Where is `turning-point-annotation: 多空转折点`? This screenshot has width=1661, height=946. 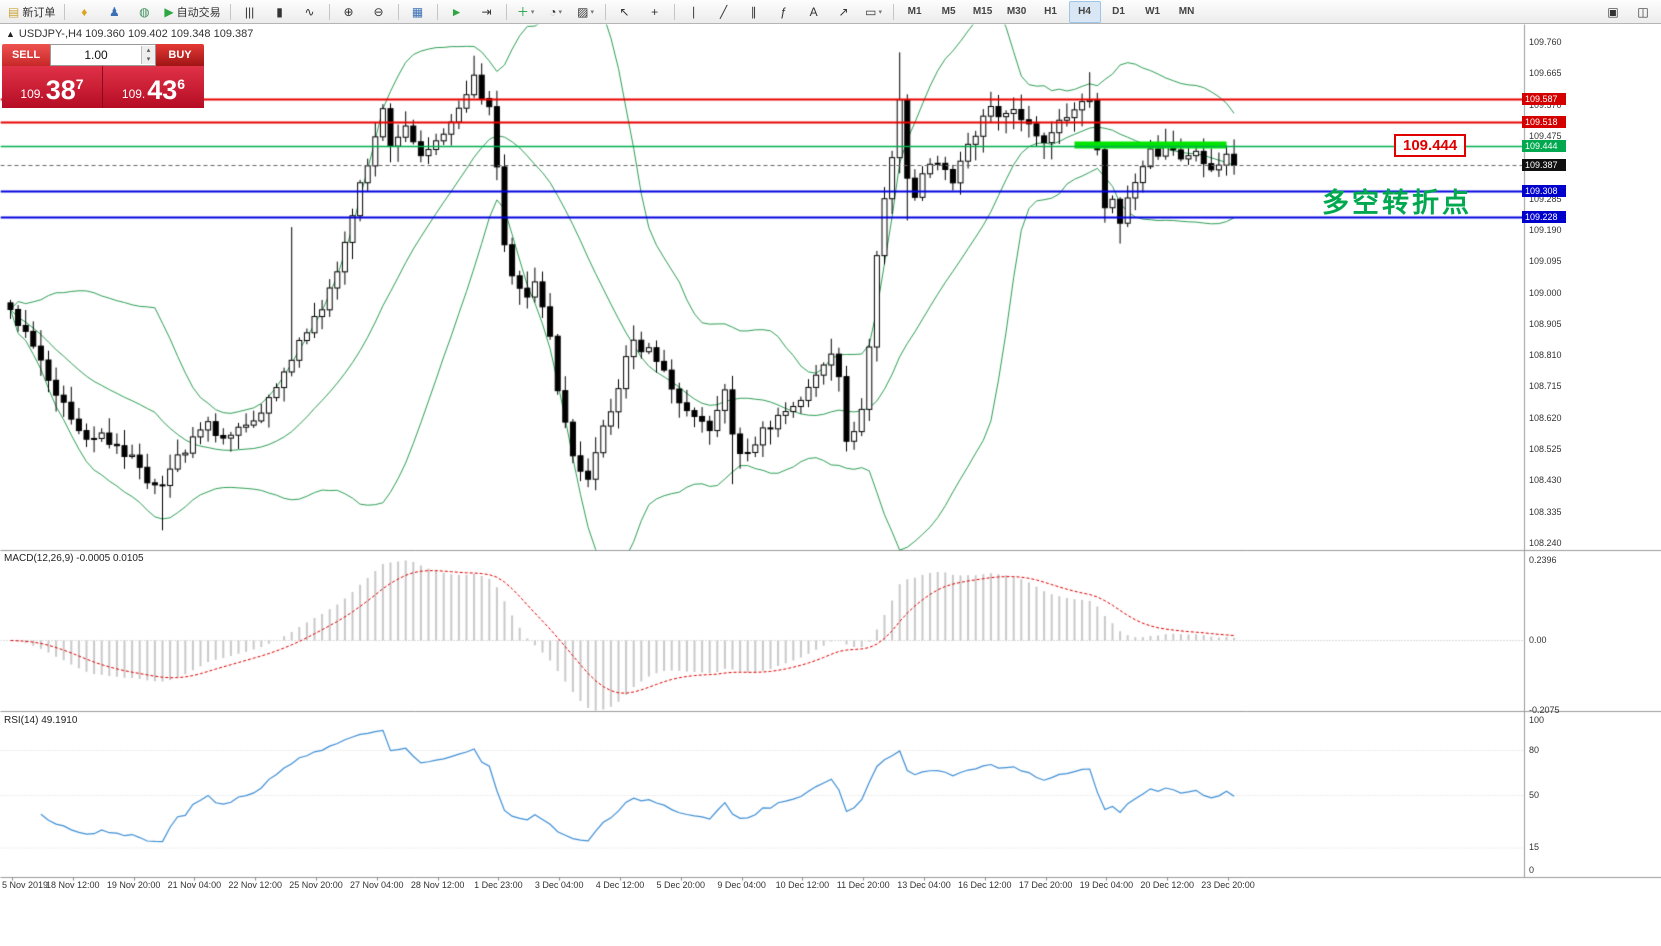
turning-point-annotation: 多空转折点 is located at coordinates (1397, 203).